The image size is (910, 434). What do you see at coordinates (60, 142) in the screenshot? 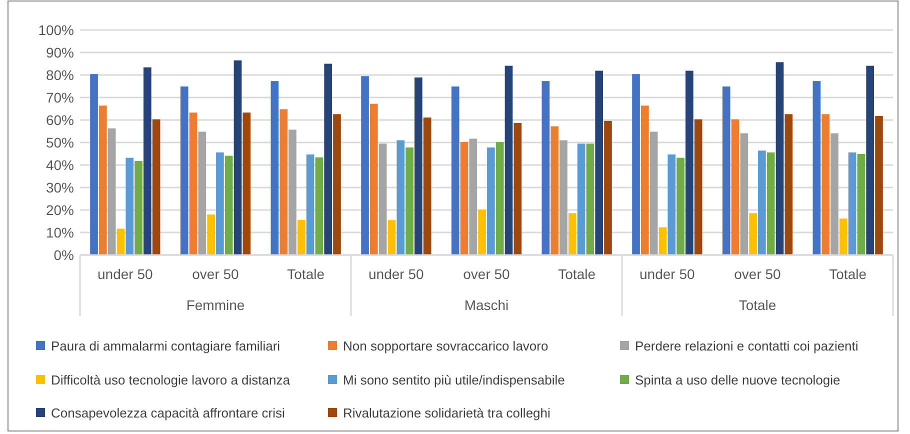
I see `y-tick-label: 50%` at bounding box center [60, 142].